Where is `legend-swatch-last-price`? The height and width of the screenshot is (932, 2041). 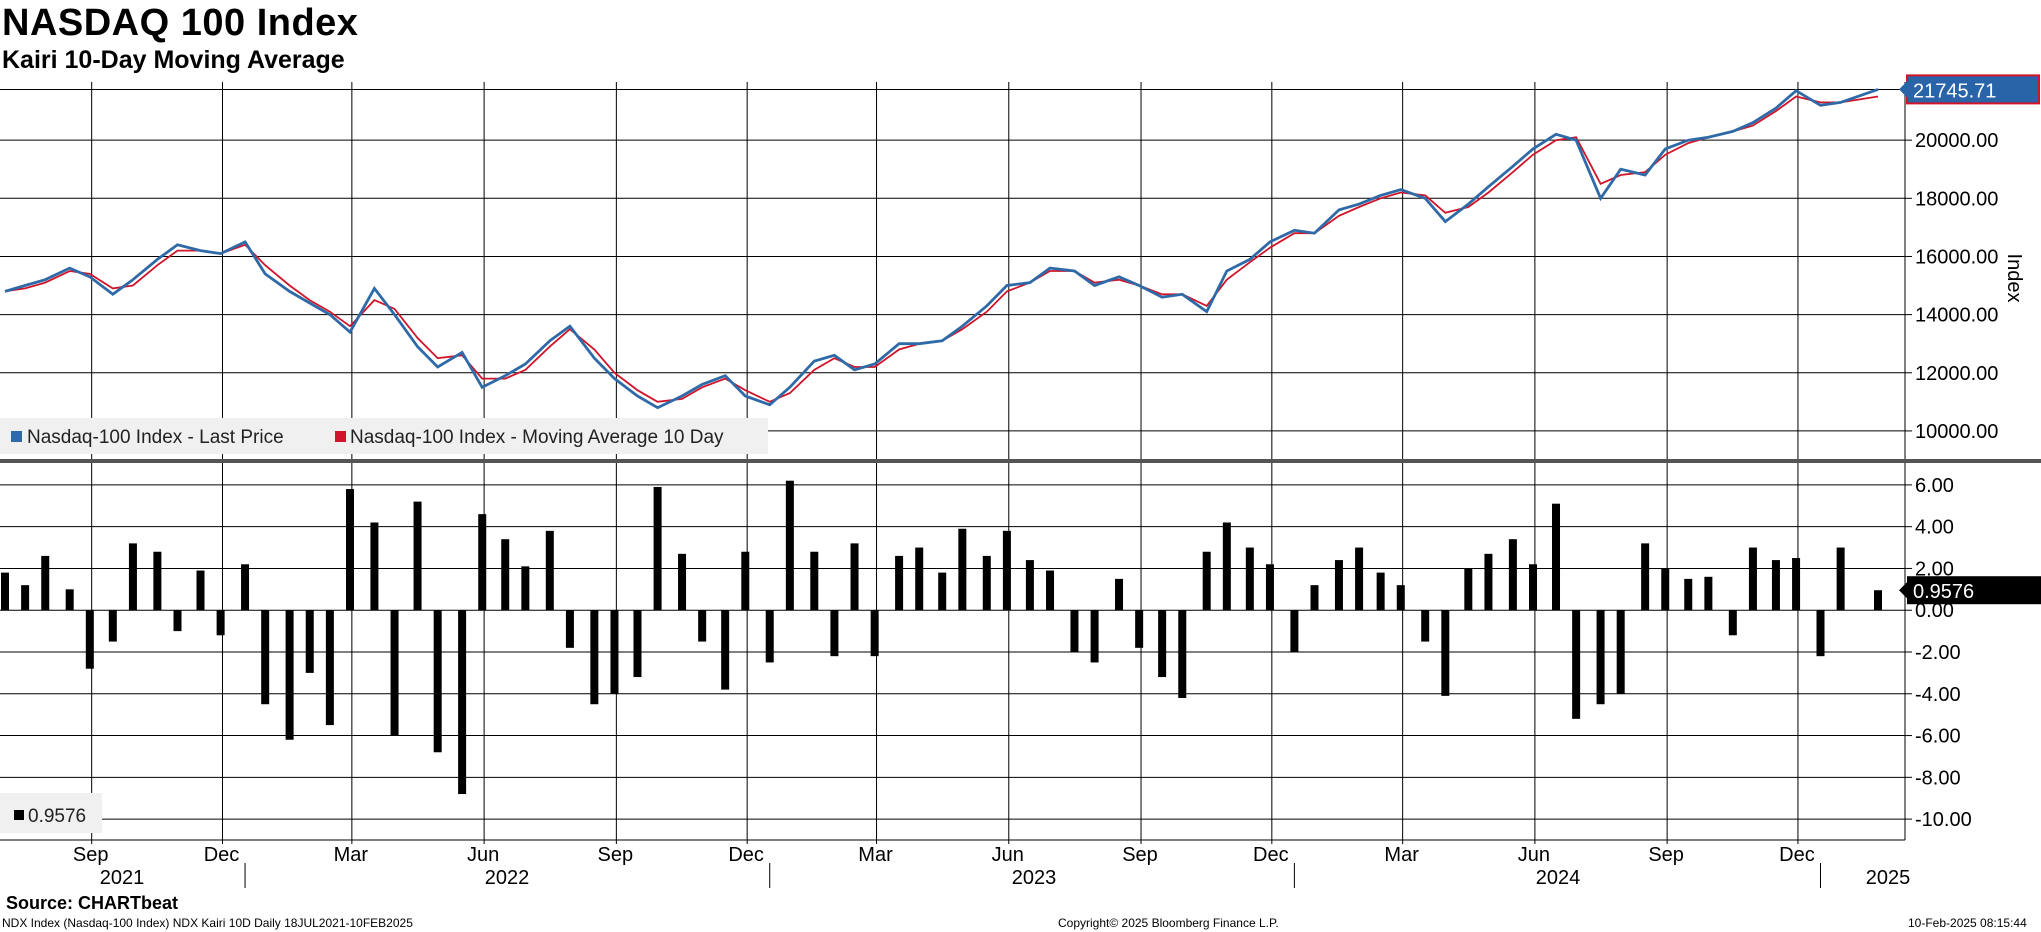
legend-swatch-last-price is located at coordinates (16, 436).